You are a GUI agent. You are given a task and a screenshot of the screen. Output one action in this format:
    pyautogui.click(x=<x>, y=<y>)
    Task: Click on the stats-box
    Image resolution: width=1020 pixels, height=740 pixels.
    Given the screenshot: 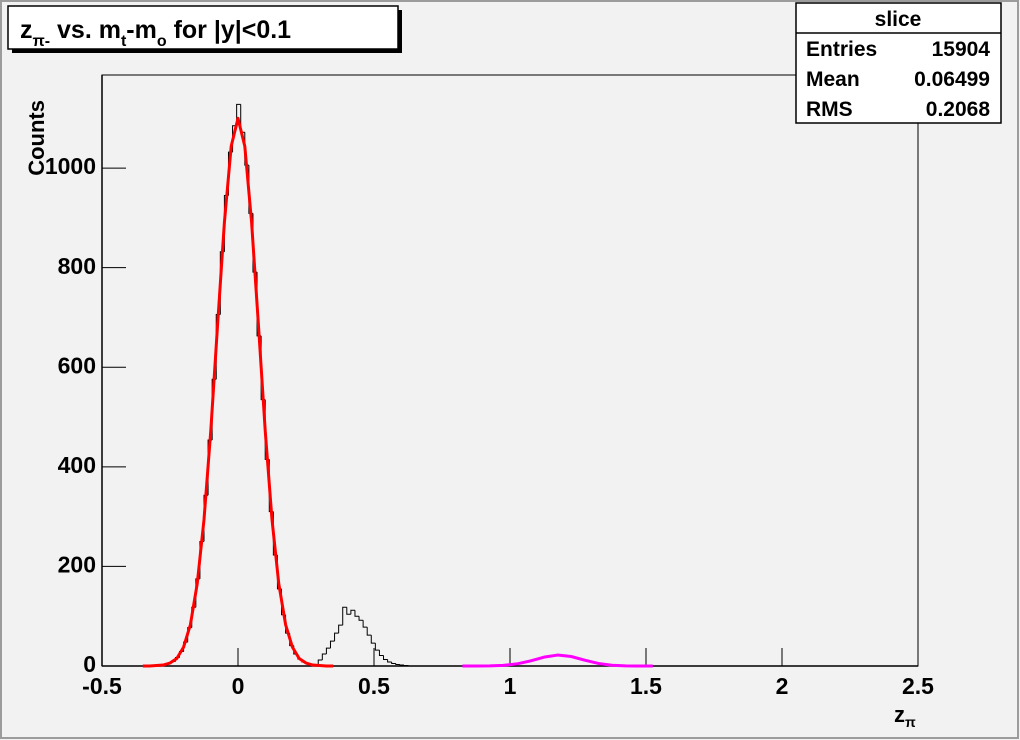 What is the action you would take?
    pyautogui.click(x=898, y=63)
    